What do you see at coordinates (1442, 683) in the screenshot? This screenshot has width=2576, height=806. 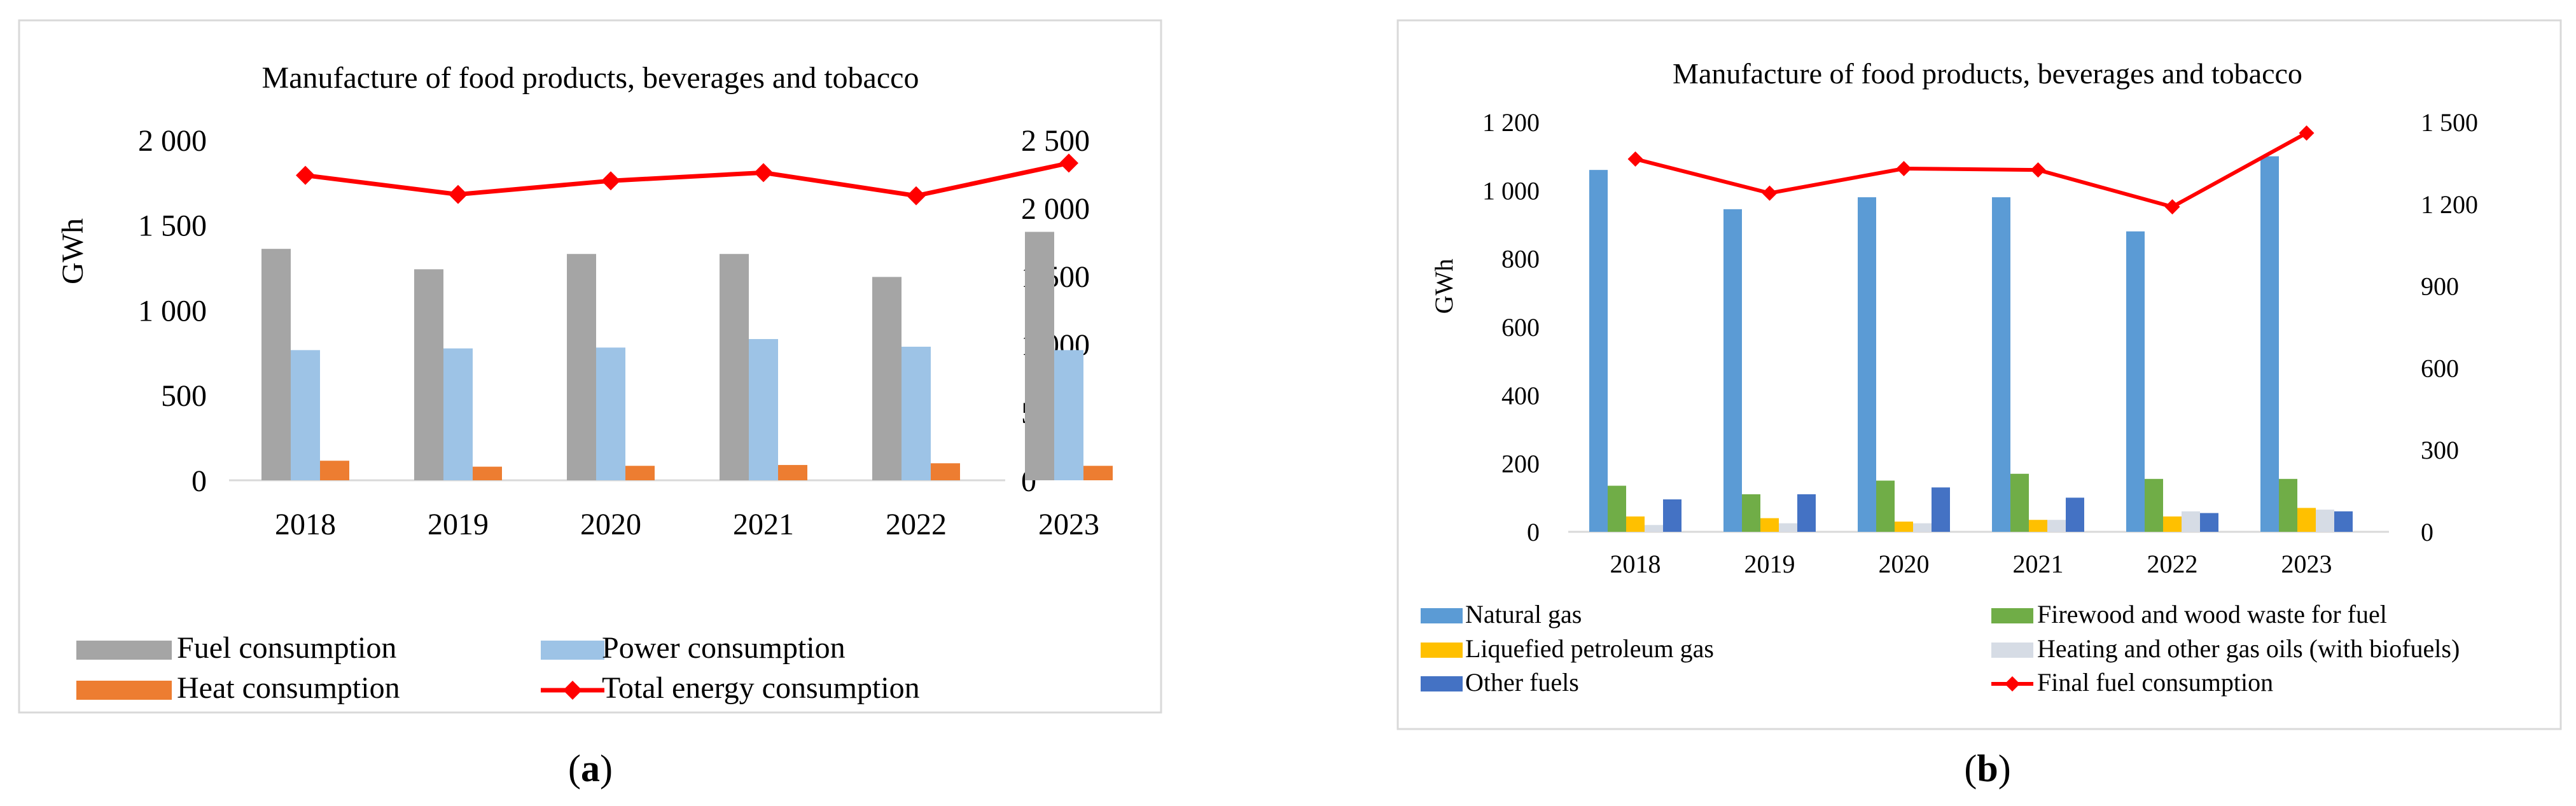 I see `legend-swatch-other-fuels` at bounding box center [1442, 683].